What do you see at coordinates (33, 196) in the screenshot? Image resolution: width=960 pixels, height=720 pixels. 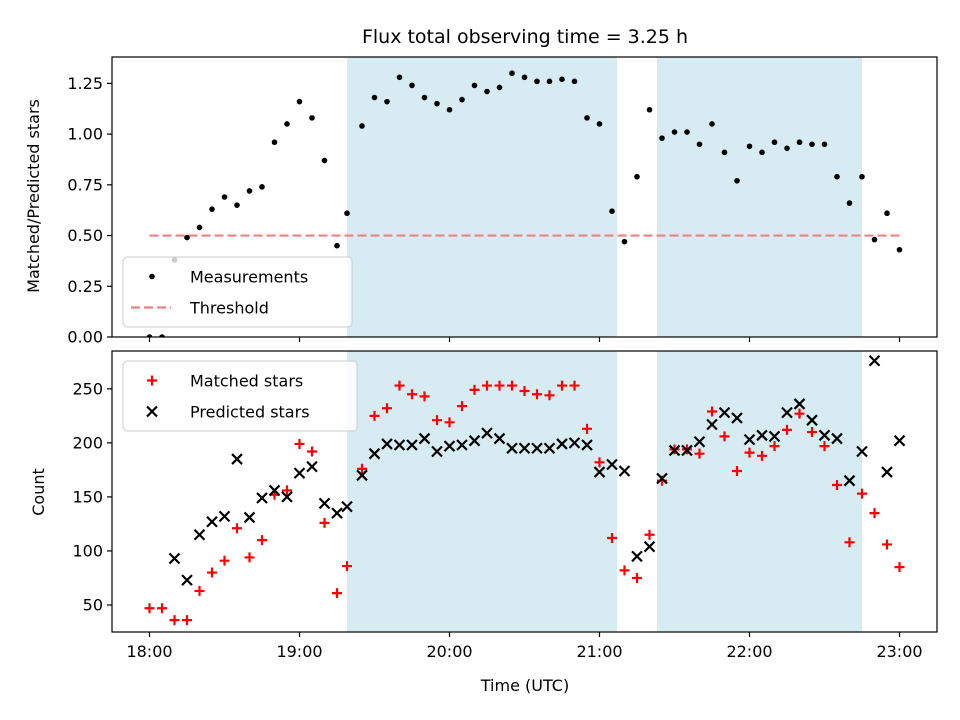 I see `top-y-axis-label: Matched/Predicted stars` at bounding box center [33, 196].